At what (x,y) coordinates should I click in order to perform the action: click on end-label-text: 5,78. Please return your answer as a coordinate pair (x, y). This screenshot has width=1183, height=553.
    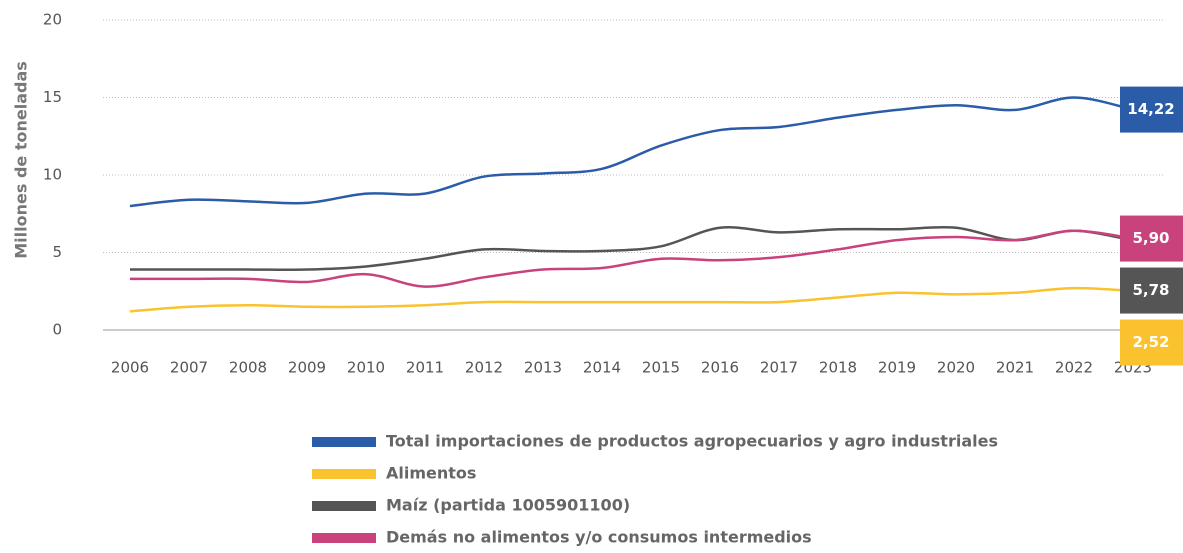
    Looking at the image, I should click on (1150, 290).